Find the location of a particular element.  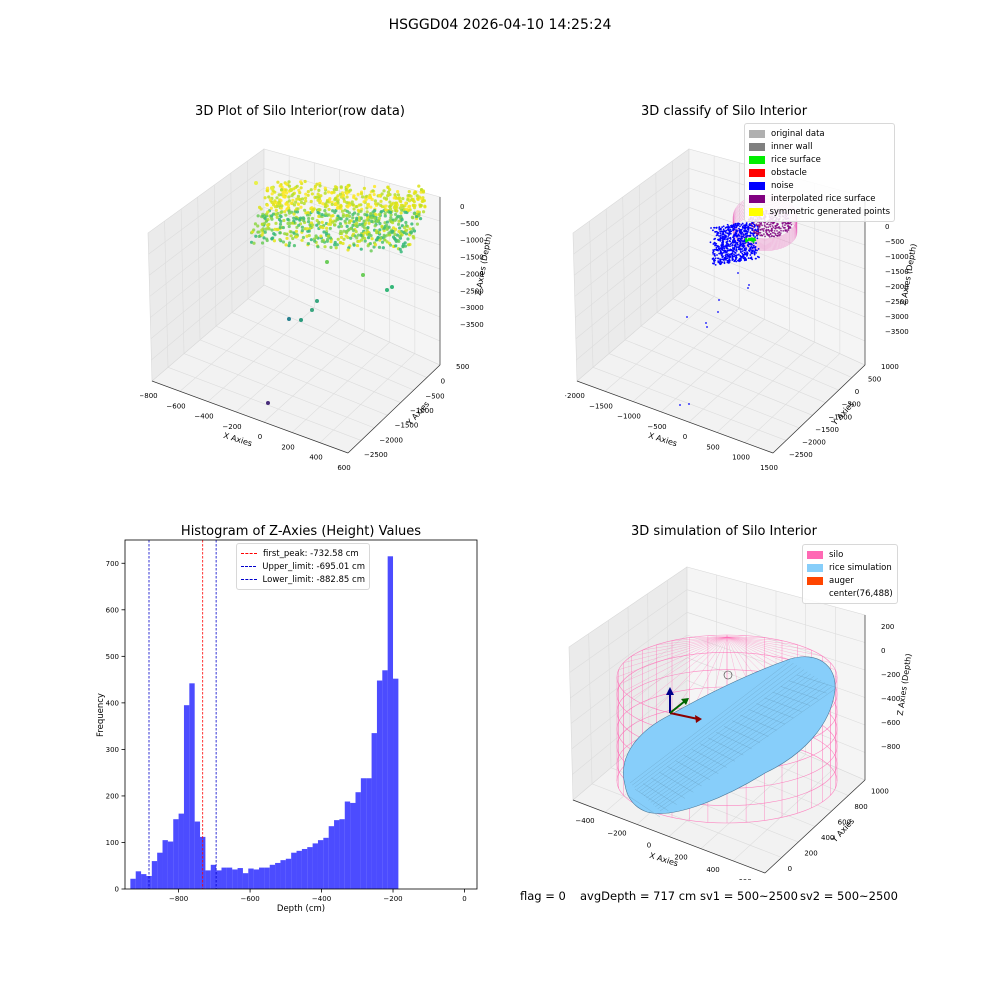

tick-label: −2500 is located at coordinates (801, 455).